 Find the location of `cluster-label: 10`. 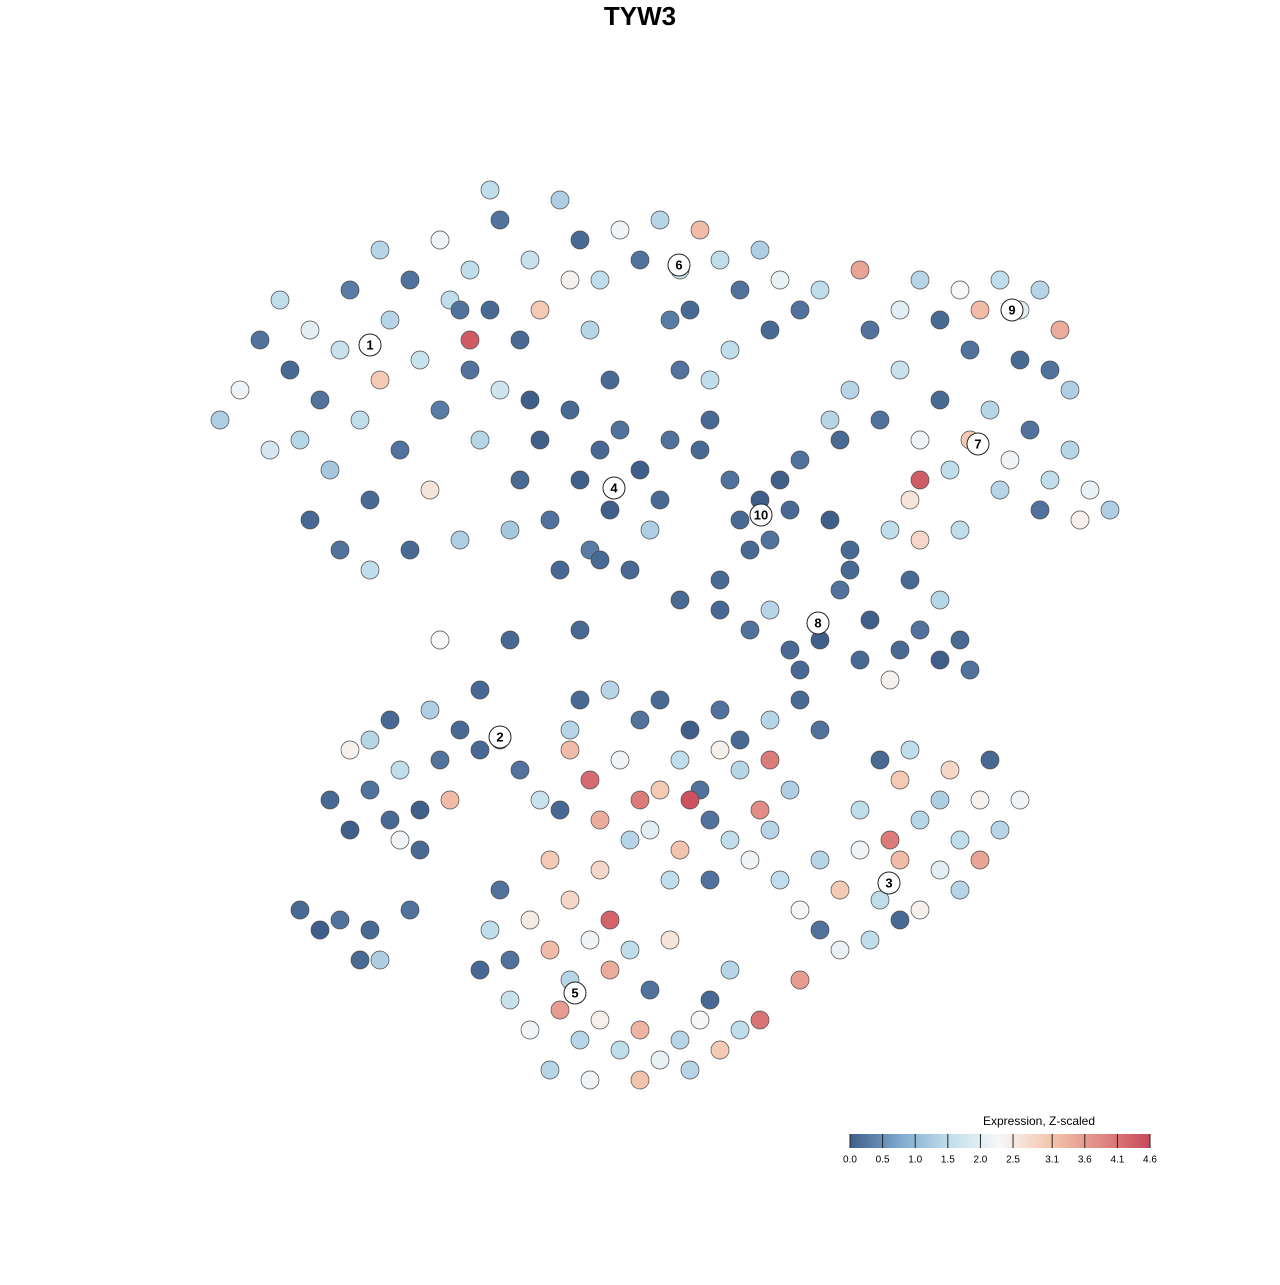

cluster-label: 10 is located at coordinates (761, 514).